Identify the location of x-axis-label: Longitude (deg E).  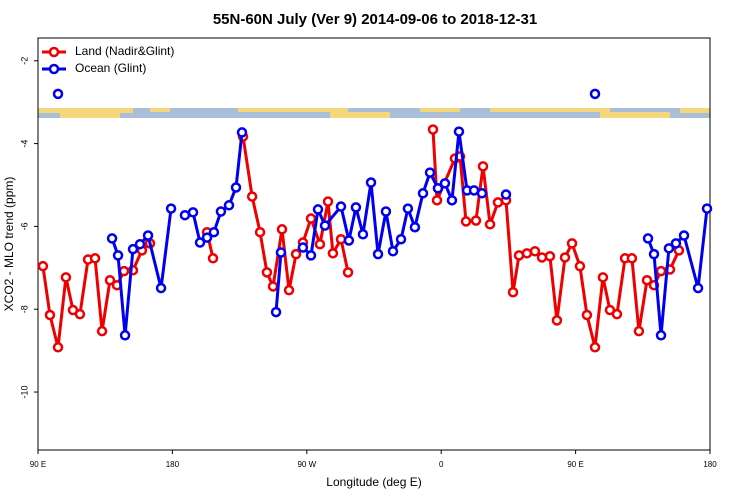
(373, 482).